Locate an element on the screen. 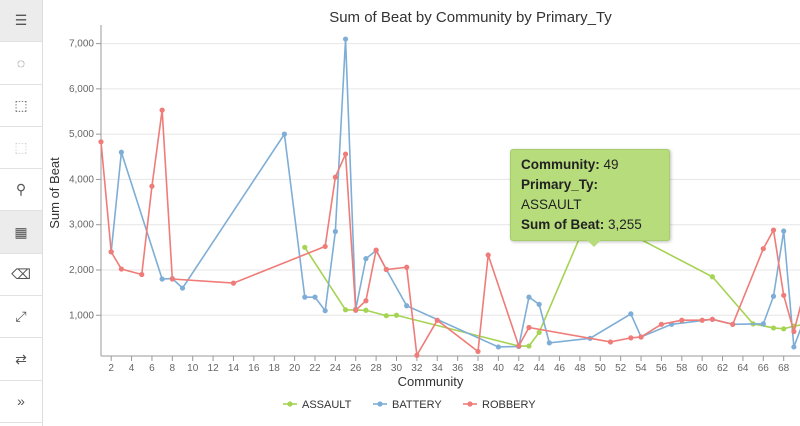 The height and width of the screenshot is (426, 800). toolbar-button-lasso: ◌ is located at coordinates (21, 63).